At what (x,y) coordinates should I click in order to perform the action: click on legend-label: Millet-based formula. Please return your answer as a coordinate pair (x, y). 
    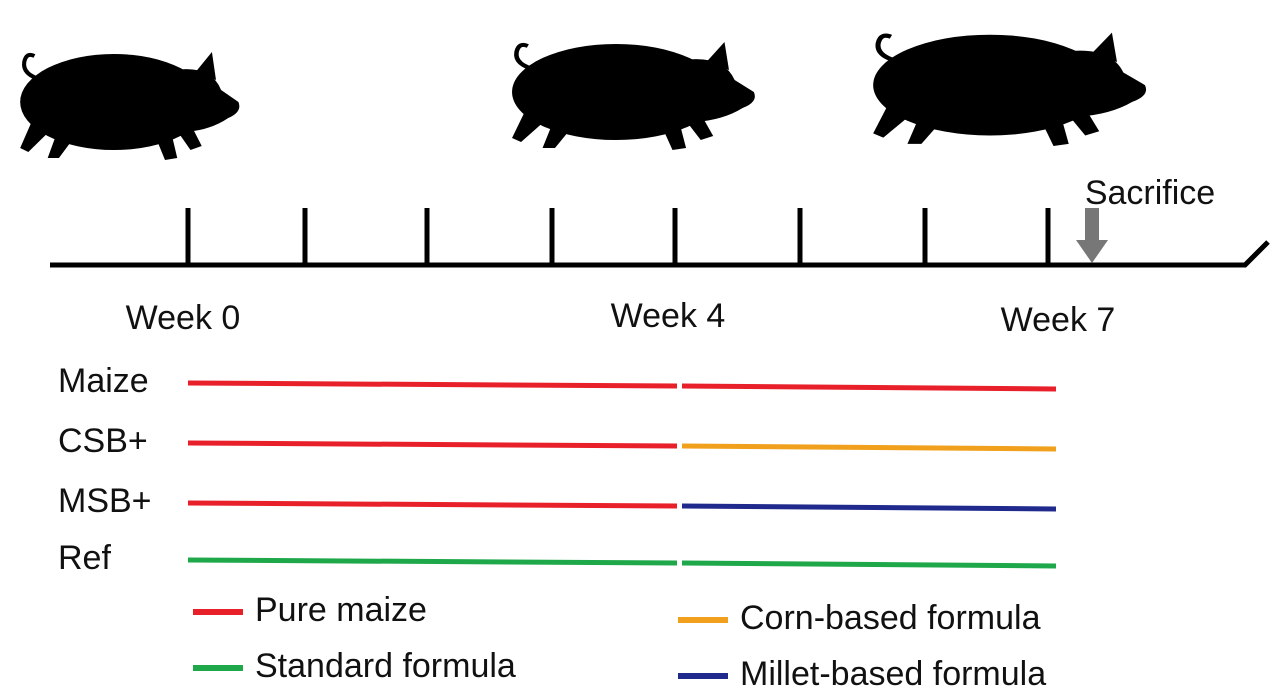
    Looking at the image, I should click on (893, 671).